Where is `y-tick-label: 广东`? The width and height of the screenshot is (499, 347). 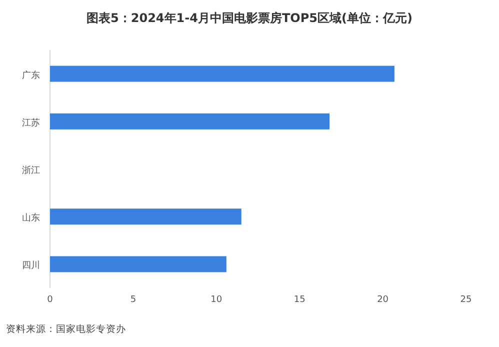 y-tick-label: 广东 is located at coordinates (31, 75).